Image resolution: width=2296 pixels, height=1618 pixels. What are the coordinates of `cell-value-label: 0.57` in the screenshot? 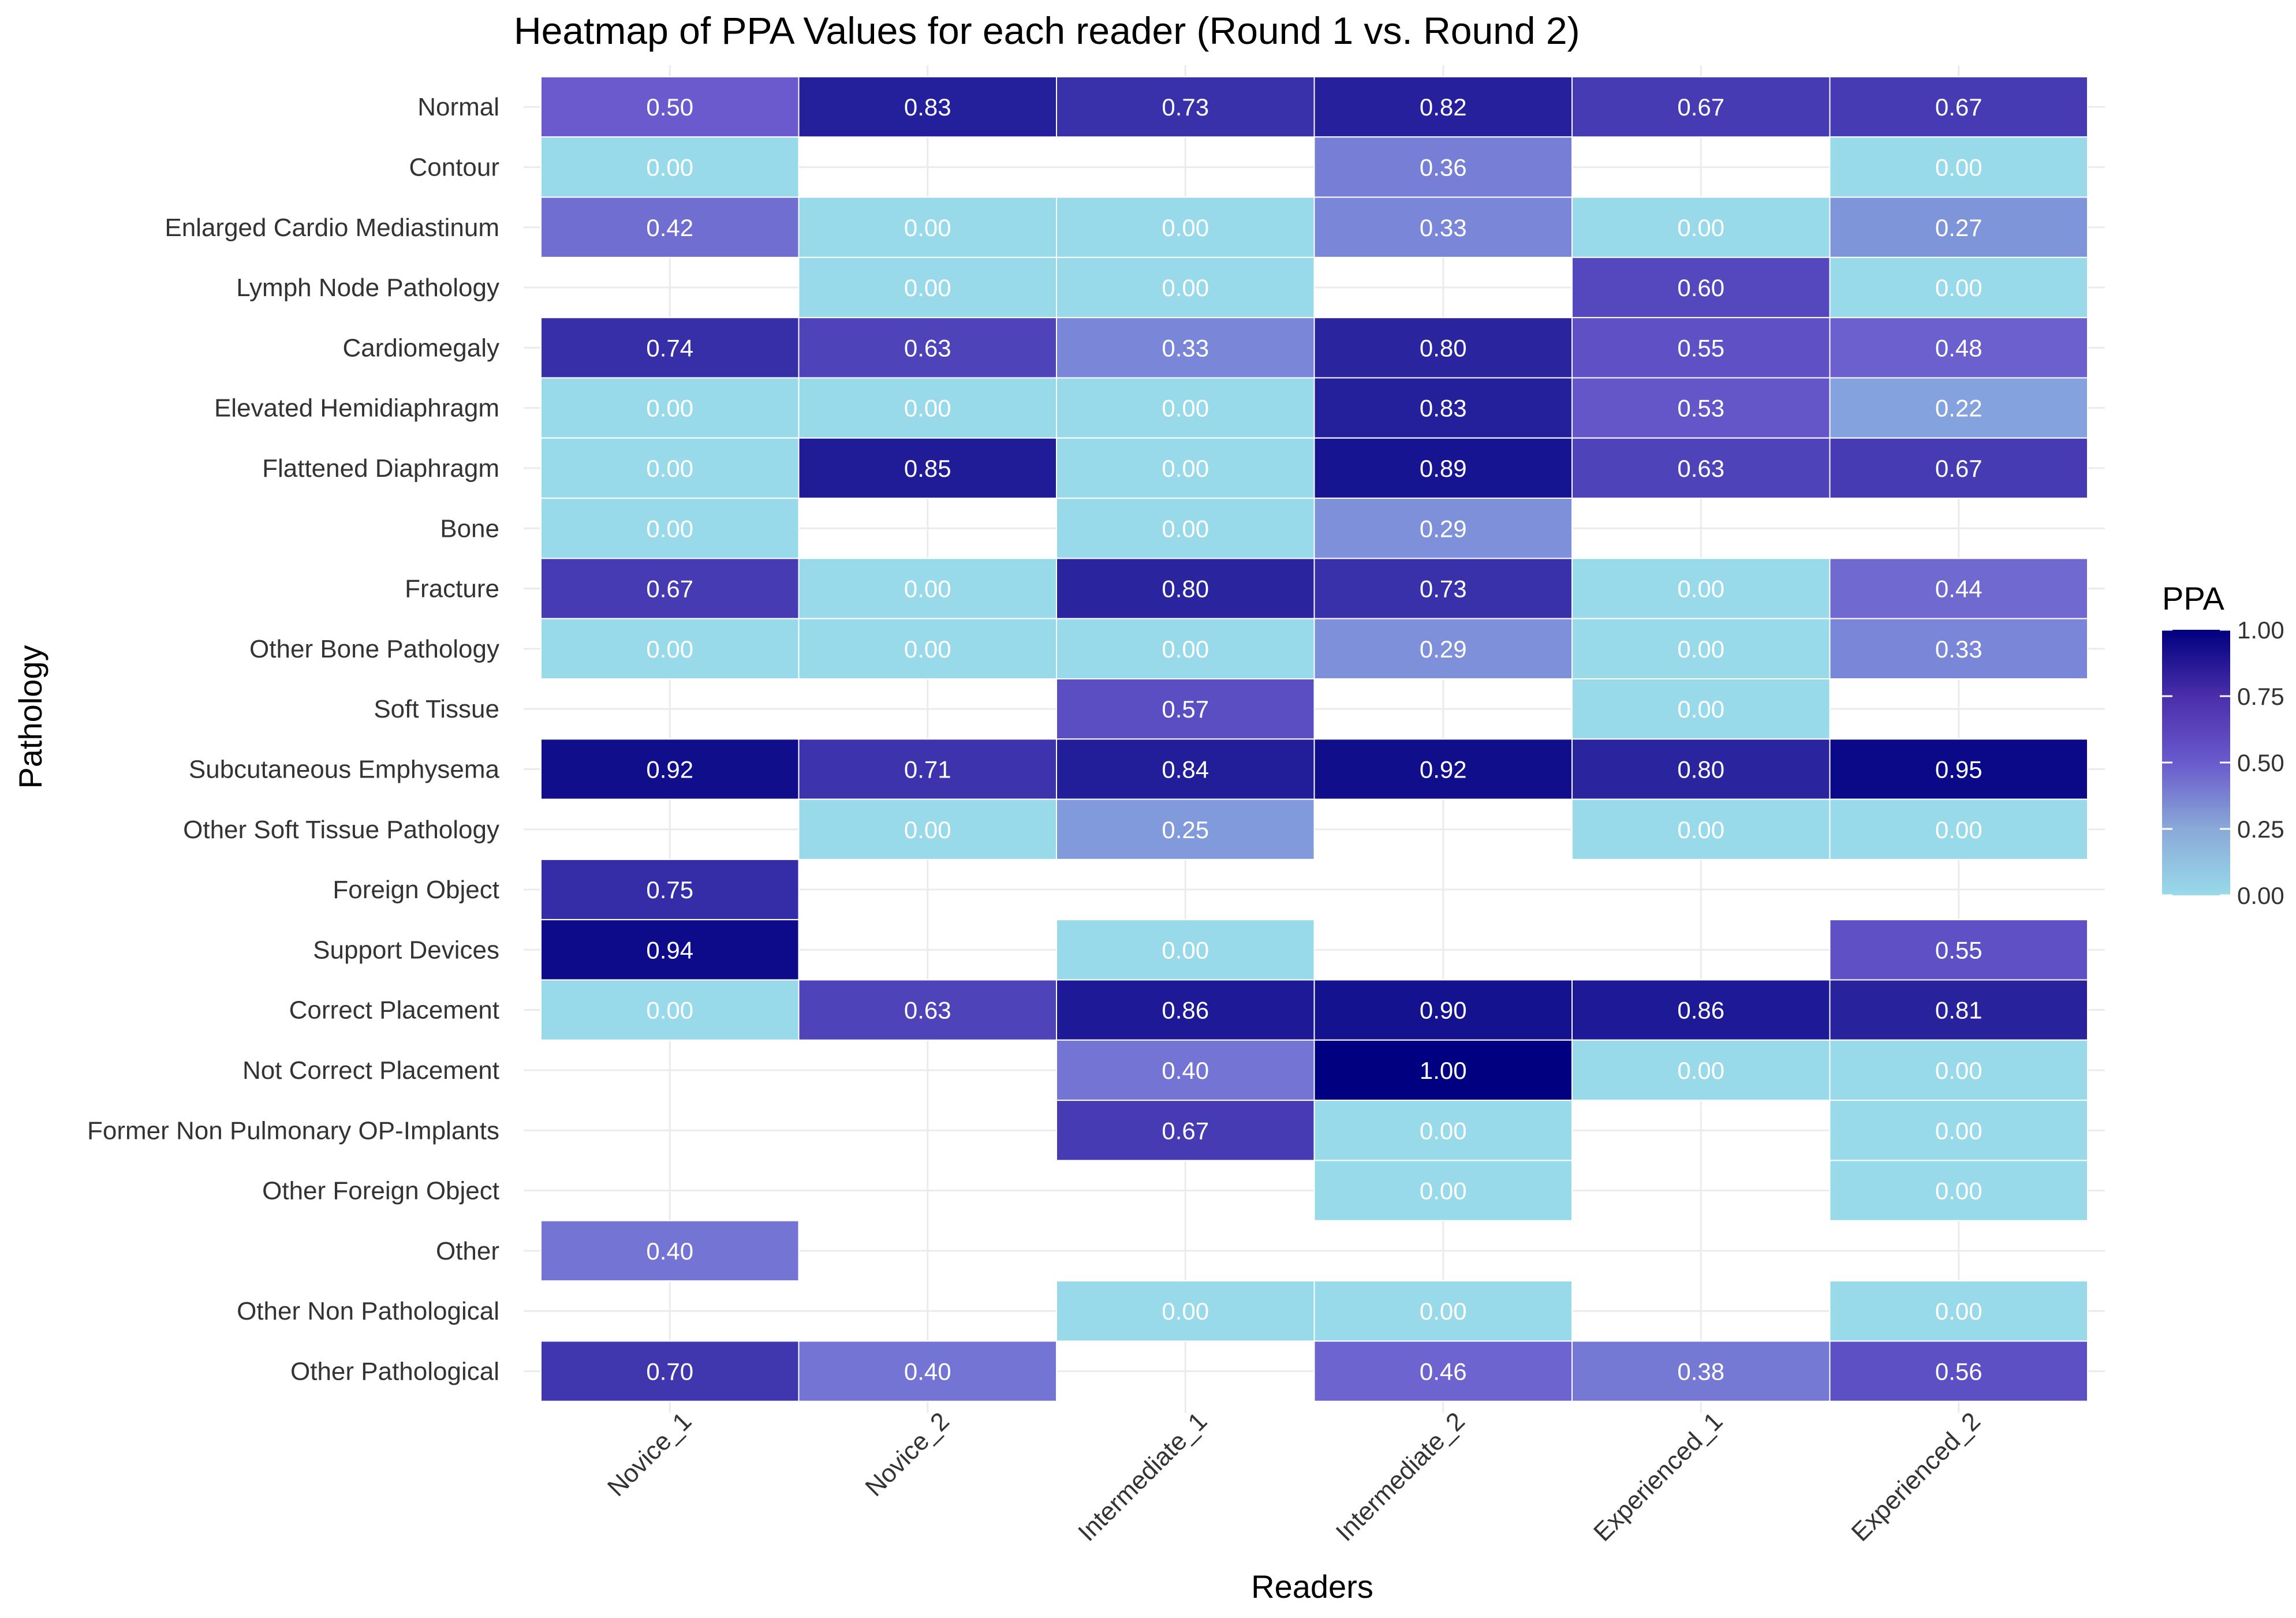 It's located at (1185, 710).